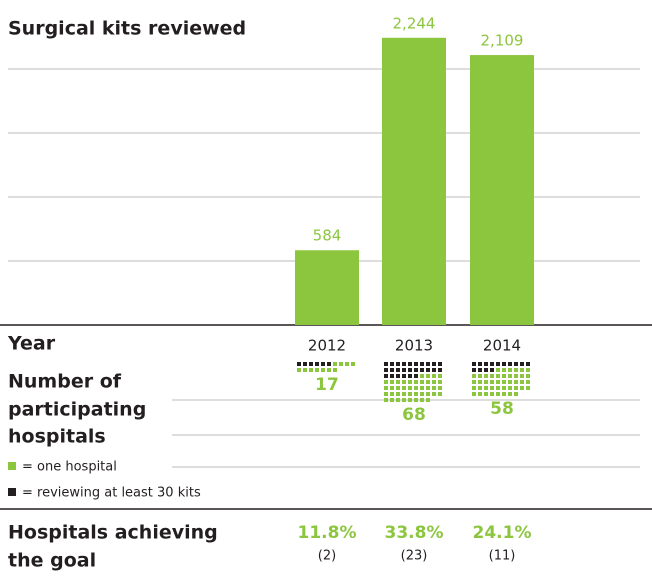  Describe the element at coordinates (502, 556) in the screenshot. I see `goal-count: (11)` at that location.